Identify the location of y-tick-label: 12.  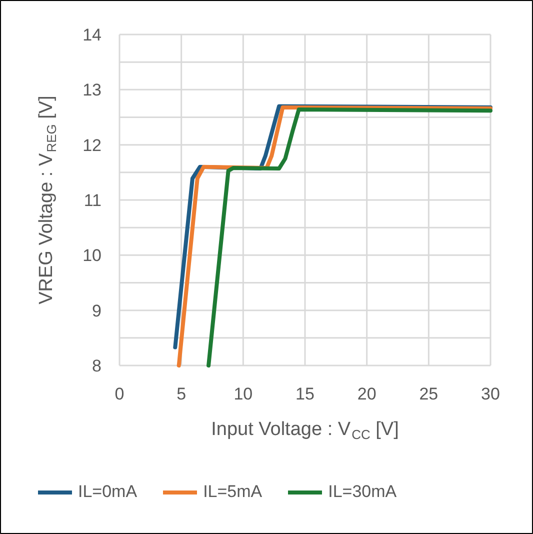
(92, 145).